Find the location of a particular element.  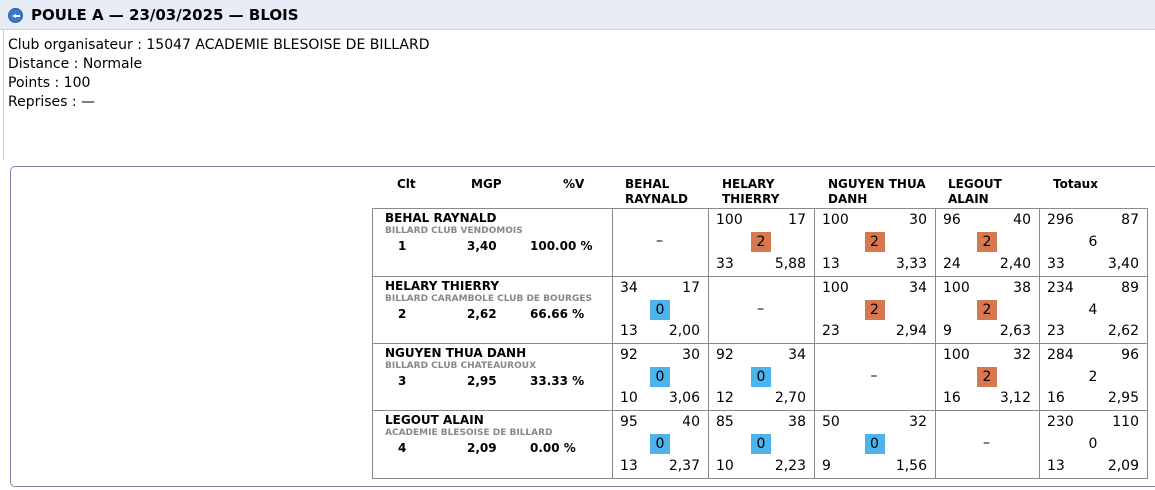

totals-match-points: 4 is located at coordinates (1093, 310).